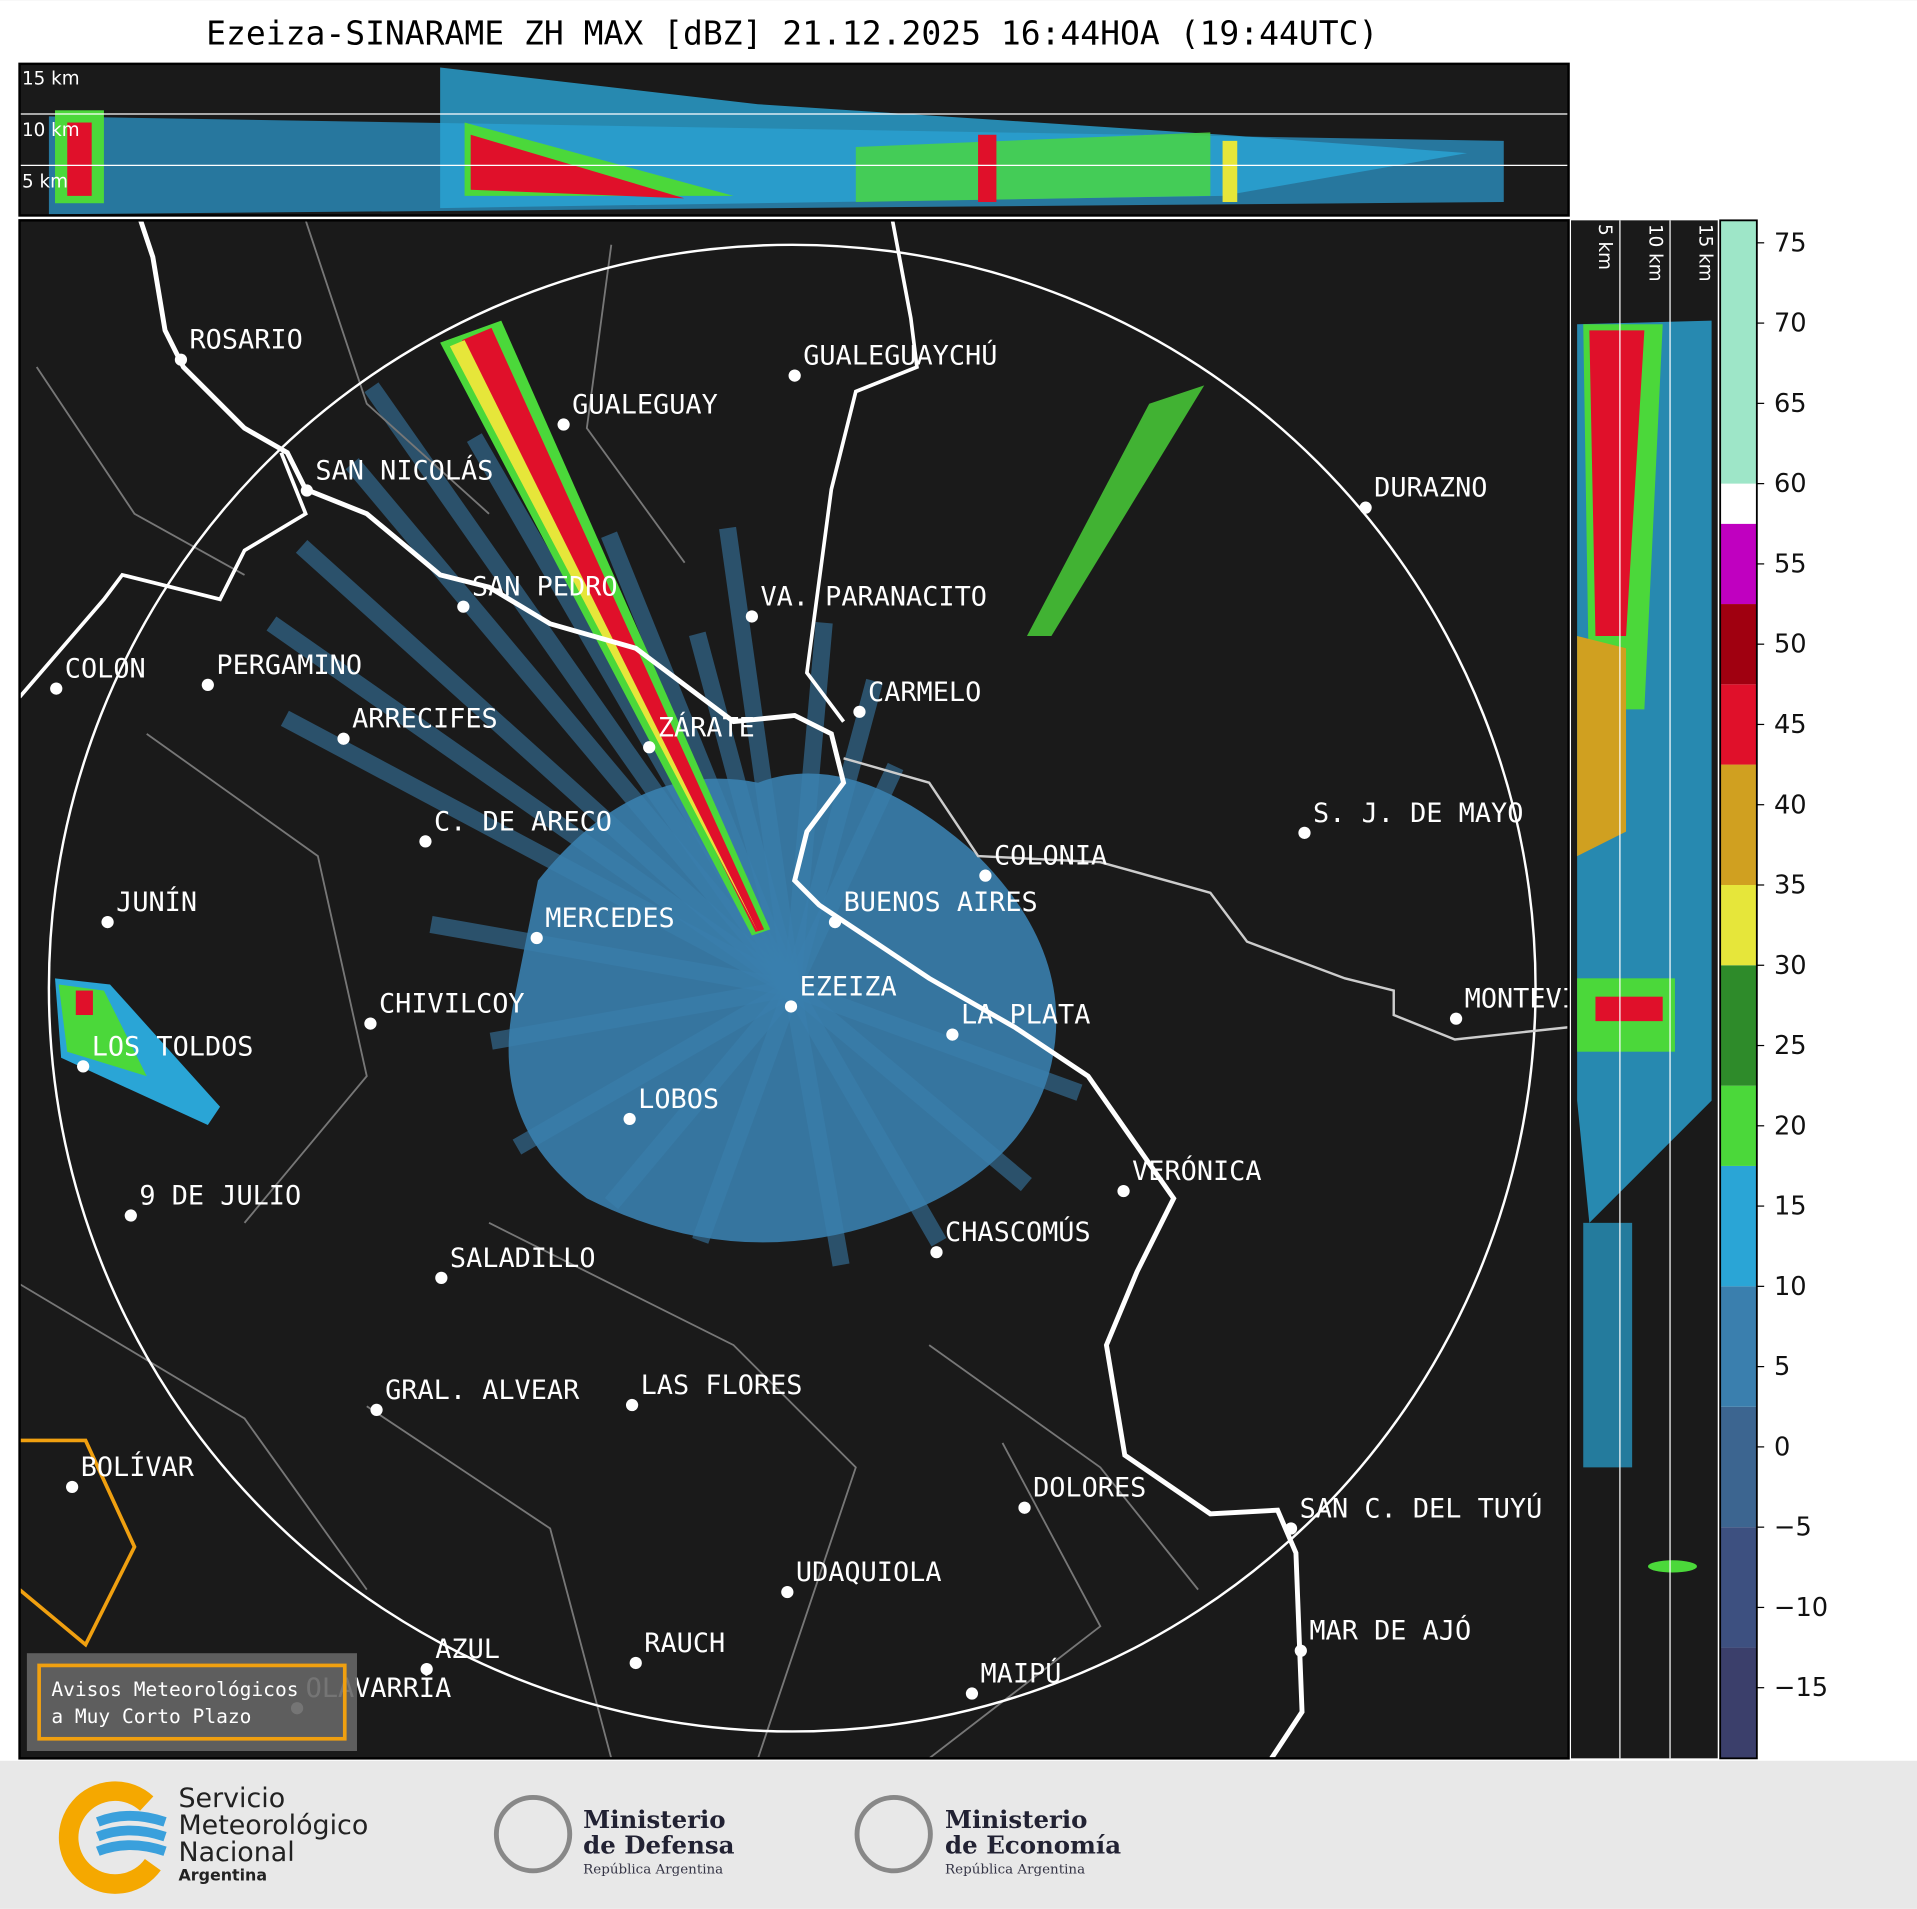  Describe the element at coordinates (289, 665) in the screenshot. I see `city-label: PERGAMINO` at that location.